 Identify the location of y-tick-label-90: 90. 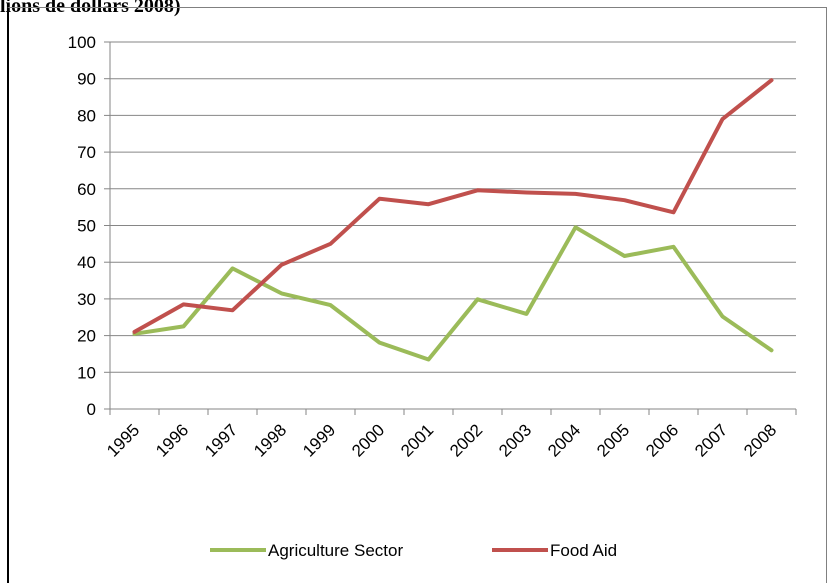
(86, 79).